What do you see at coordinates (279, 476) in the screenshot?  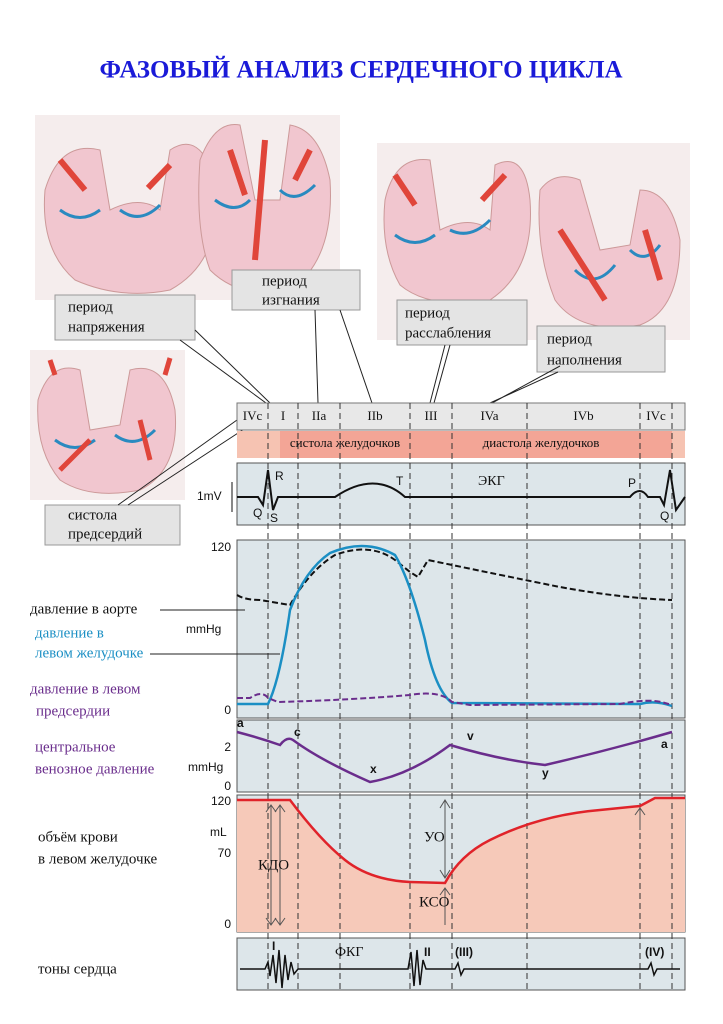 I see `ecg-wave: R` at bounding box center [279, 476].